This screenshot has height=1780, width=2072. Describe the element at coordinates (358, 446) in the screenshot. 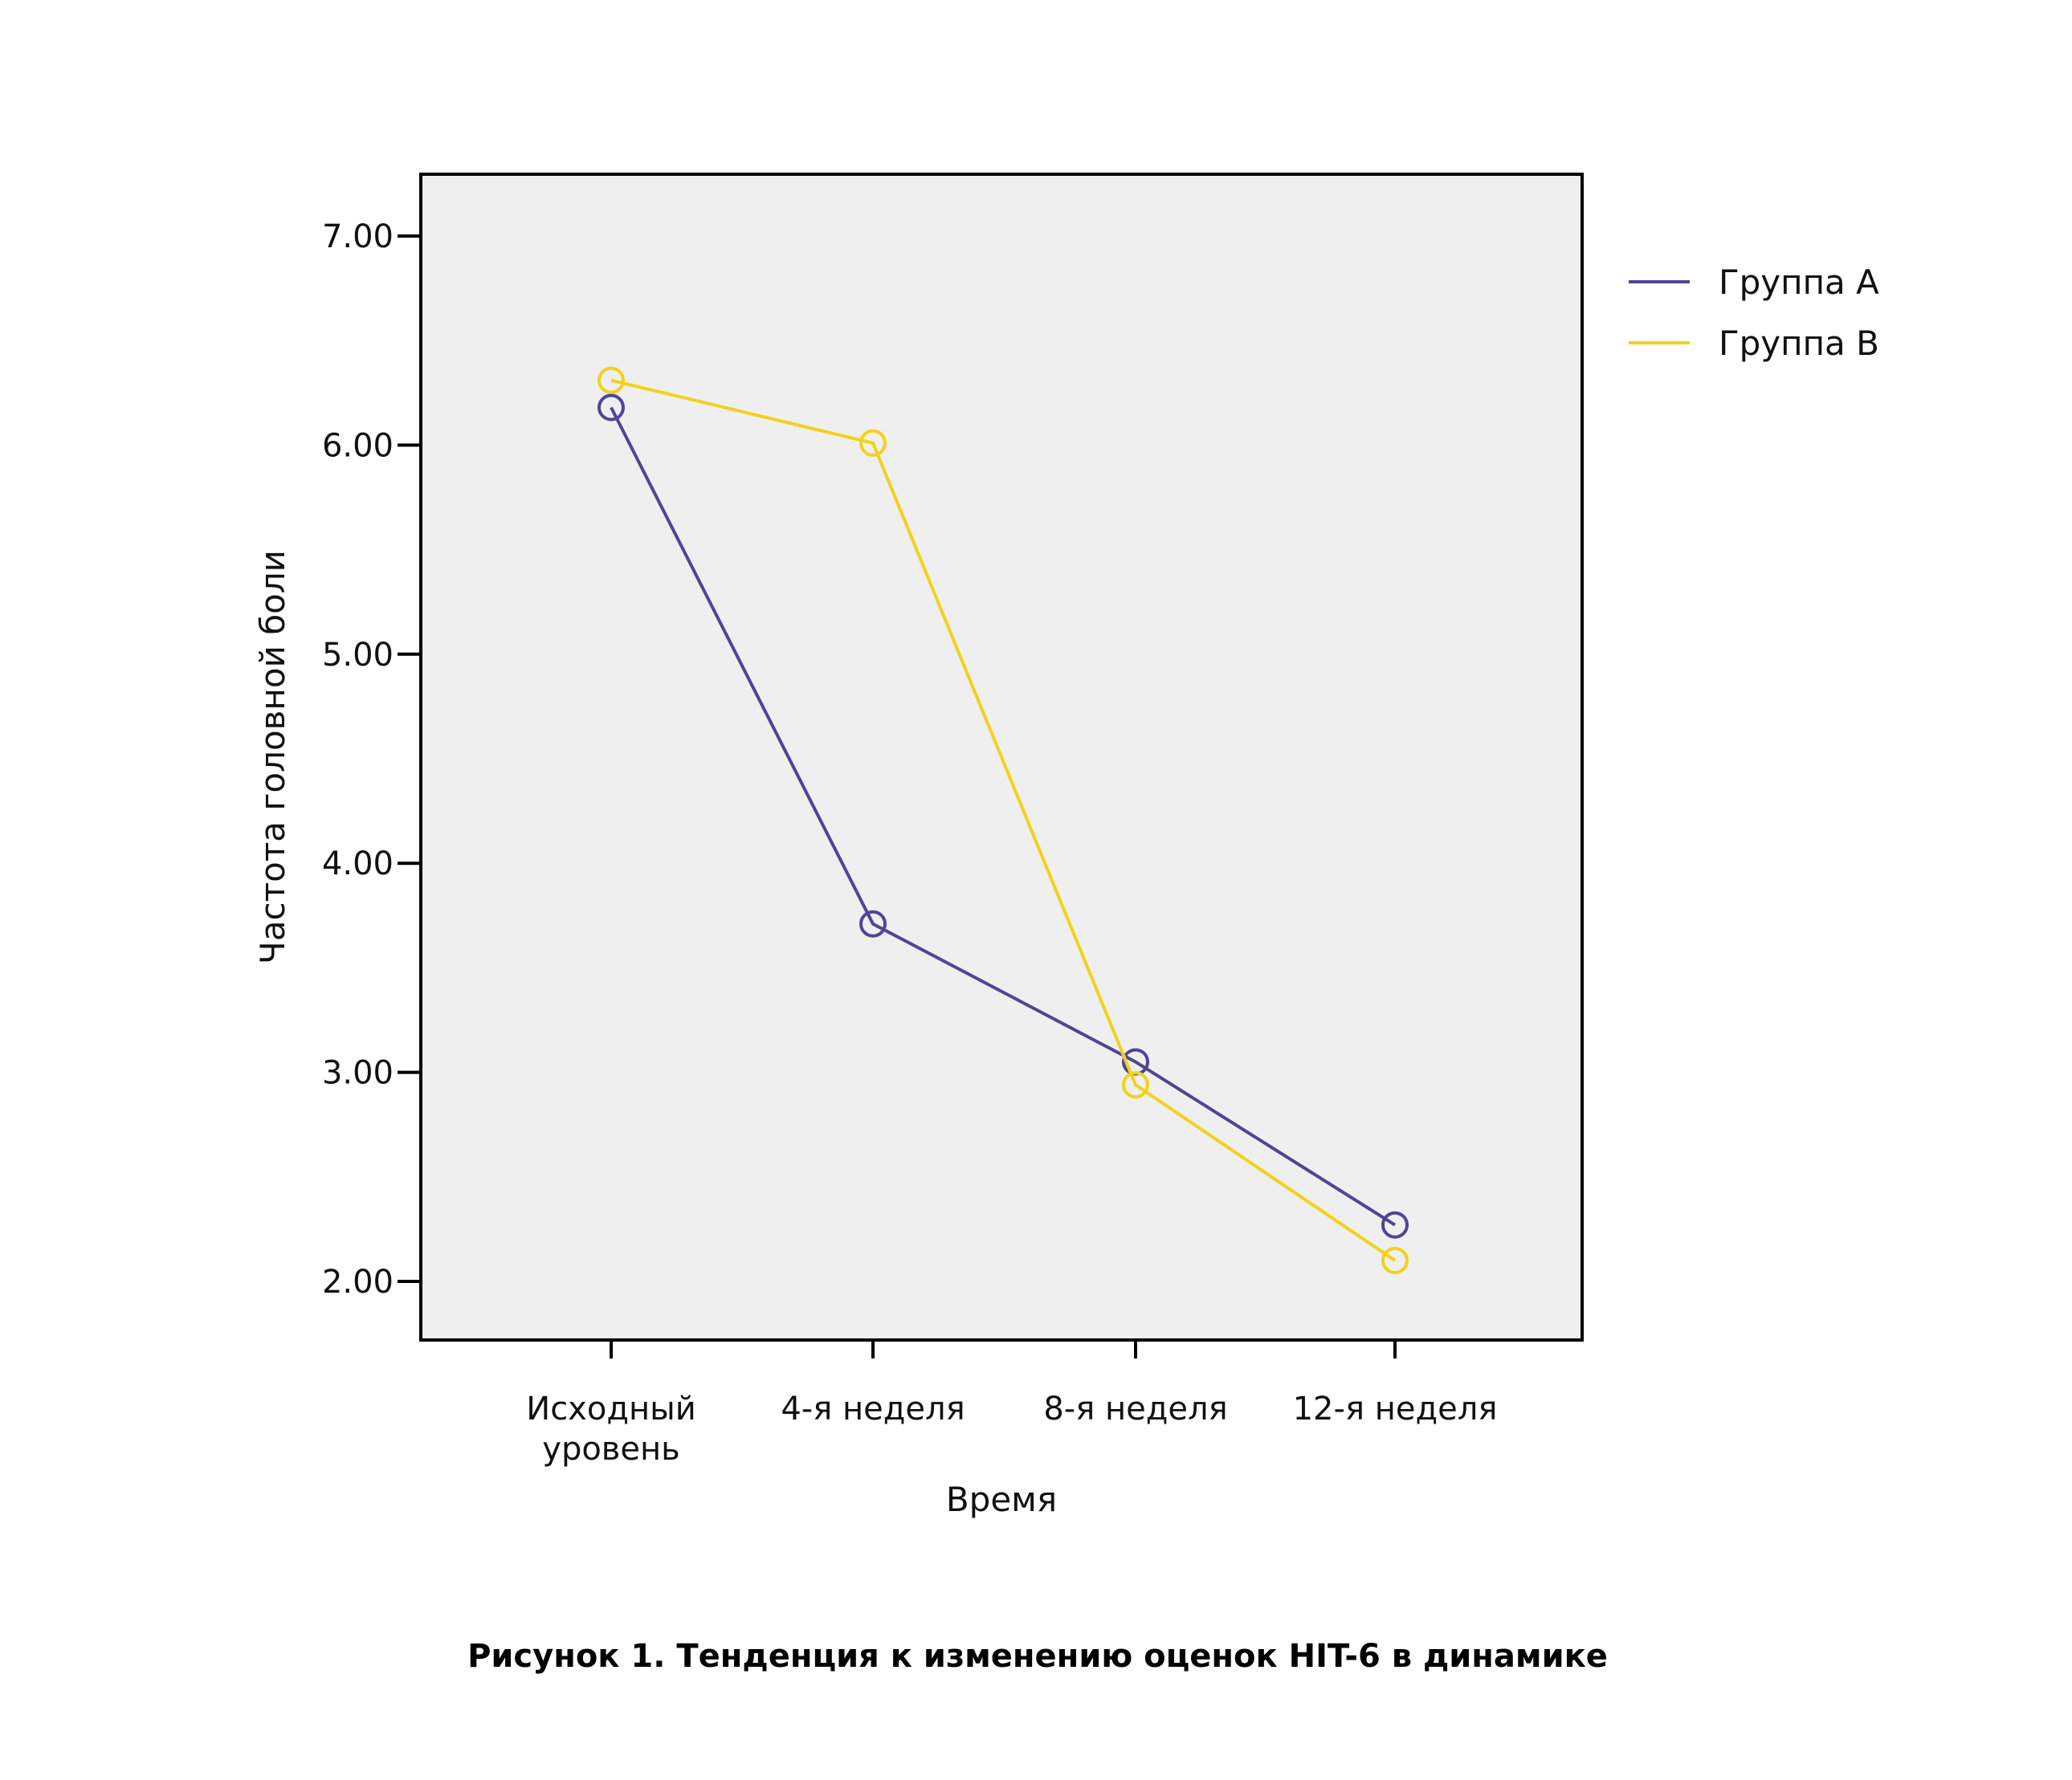

I see `y-tick-label: 6.00` at that location.